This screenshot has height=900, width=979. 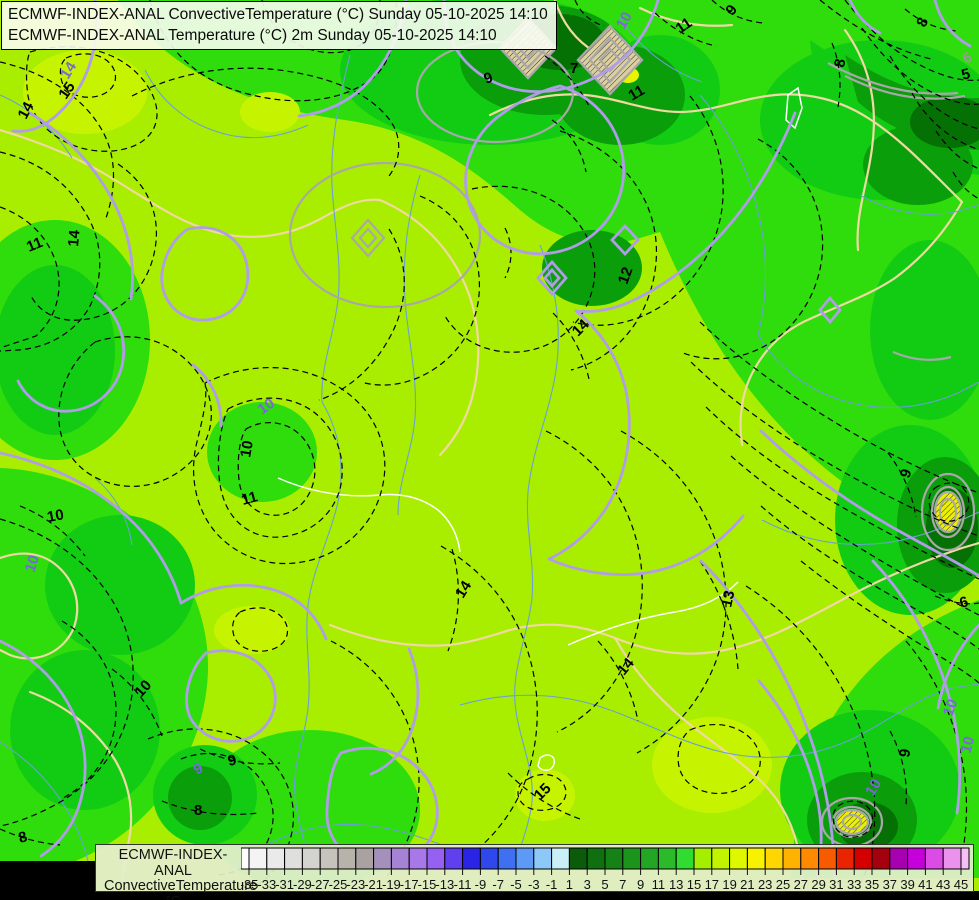 I want to click on colorbar-tick-label: 7, so click(x=622, y=884).